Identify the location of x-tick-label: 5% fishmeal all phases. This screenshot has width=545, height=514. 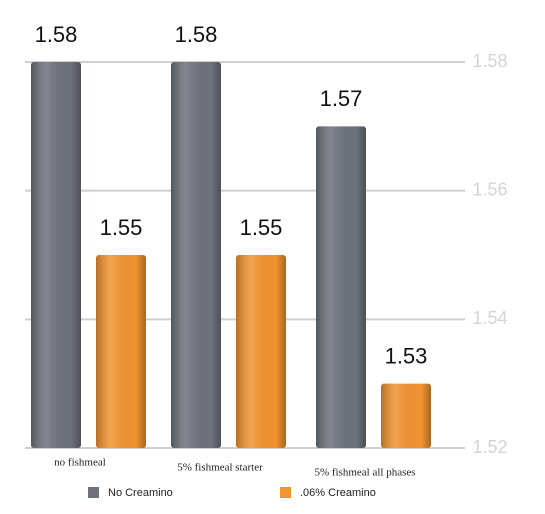
(364, 473).